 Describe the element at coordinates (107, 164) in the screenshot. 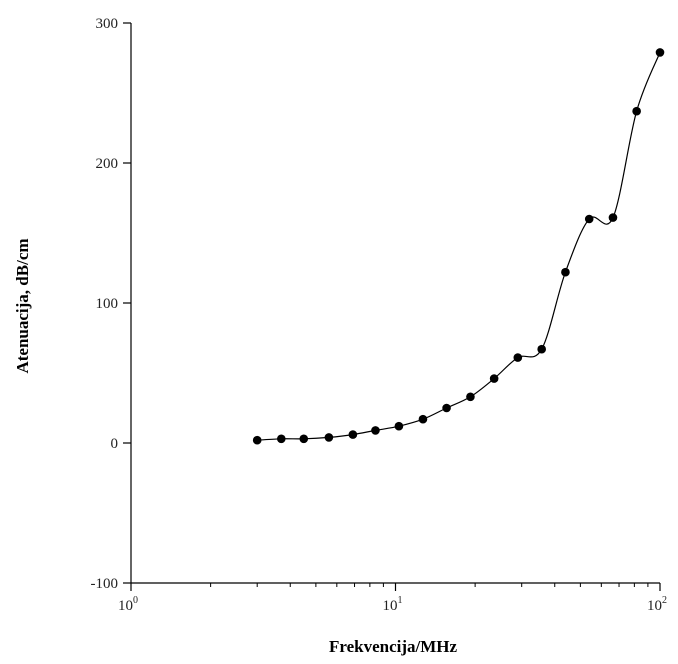

I see `y-tick-label: 200` at that location.